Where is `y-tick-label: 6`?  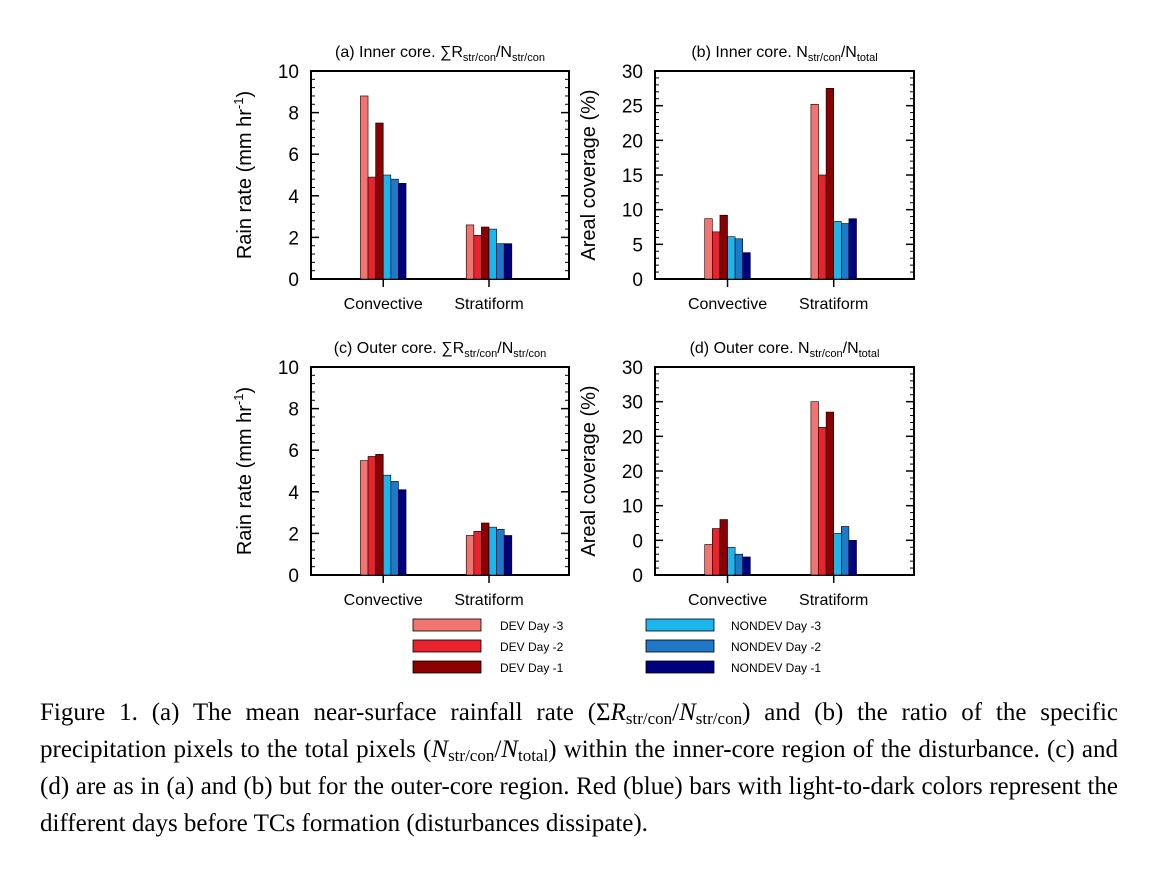 y-tick-label: 6 is located at coordinates (293, 451).